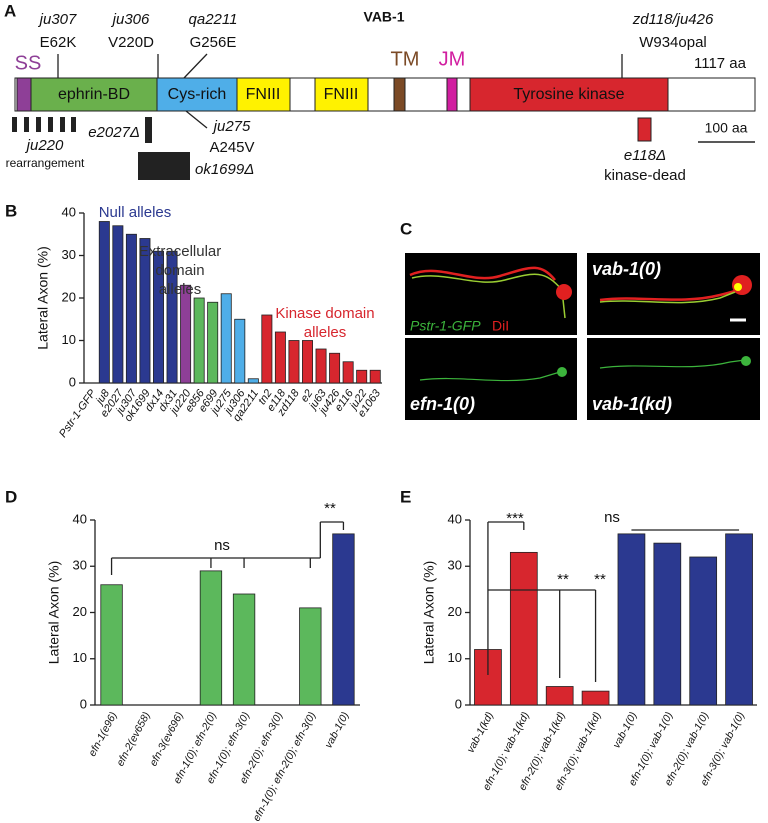 Image resolution: width=768 pixels, height=823 pixels. I want to click on annotation: Extracellular, so click(180, 251).